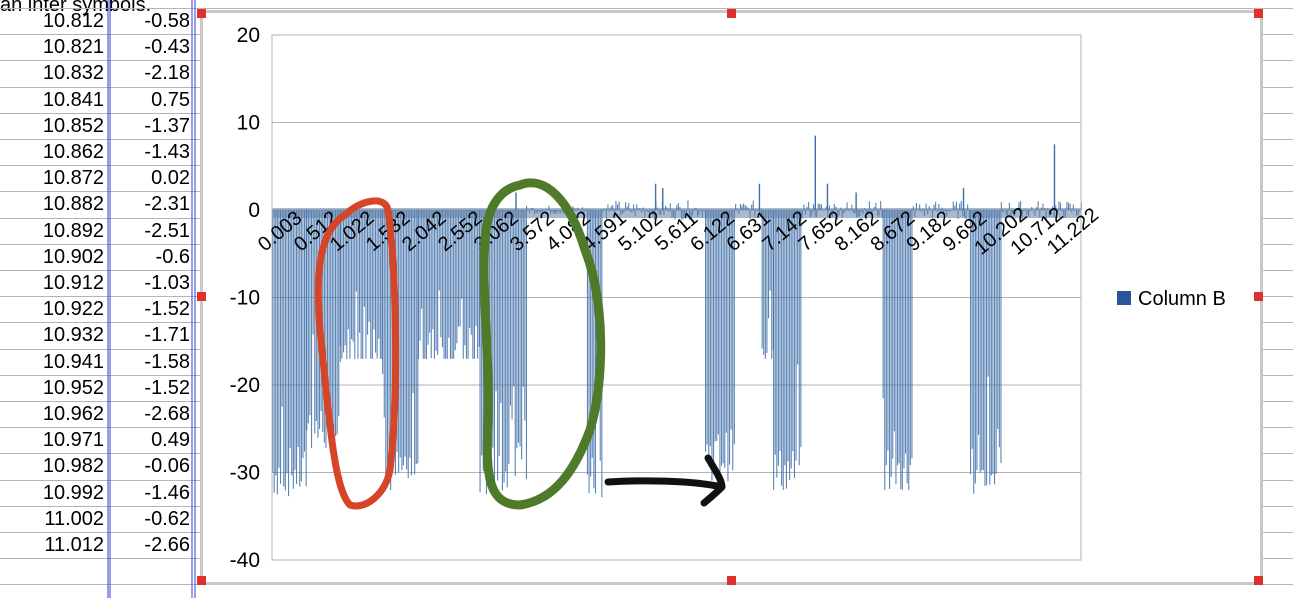 This screenshot has width=1293, height=598. Describe the element at coordinates (357, 353) in the screenshot. I see `red-circle-annotation` at that location.